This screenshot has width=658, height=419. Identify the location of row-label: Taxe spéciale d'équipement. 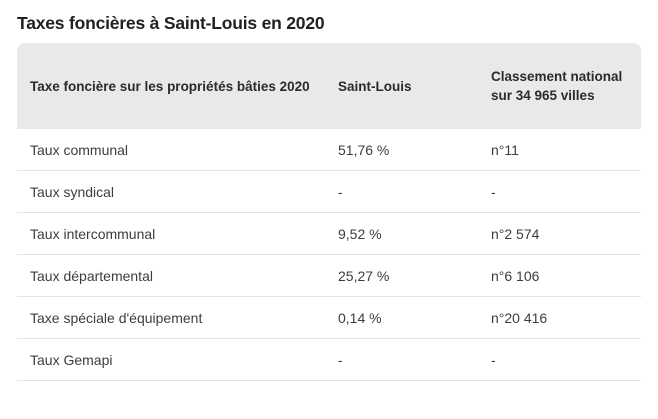
(116, 317).